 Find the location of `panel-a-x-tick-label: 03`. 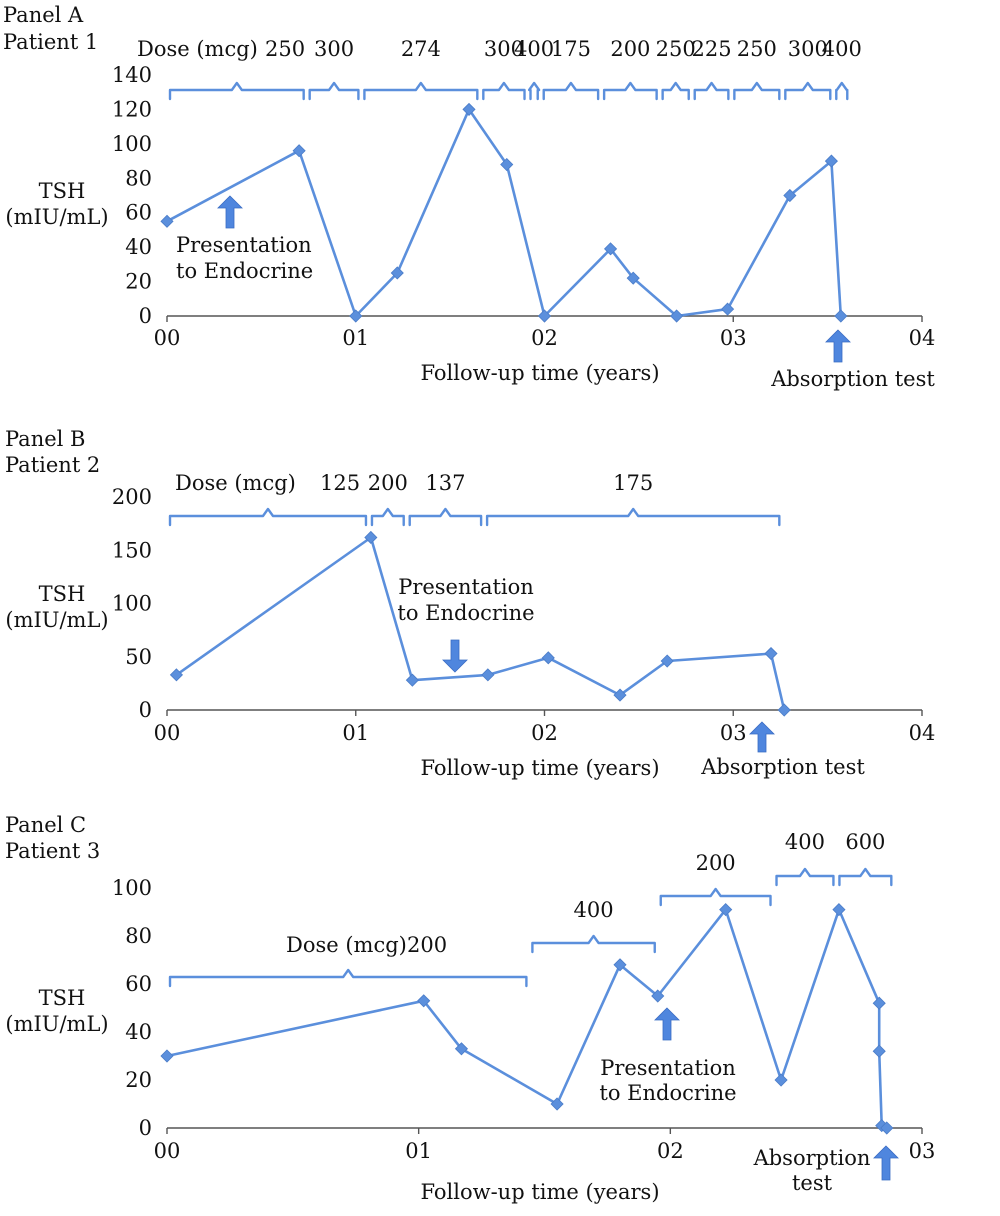

panel-a-x-tick-label: 03 is located at coordinates (733, 338).